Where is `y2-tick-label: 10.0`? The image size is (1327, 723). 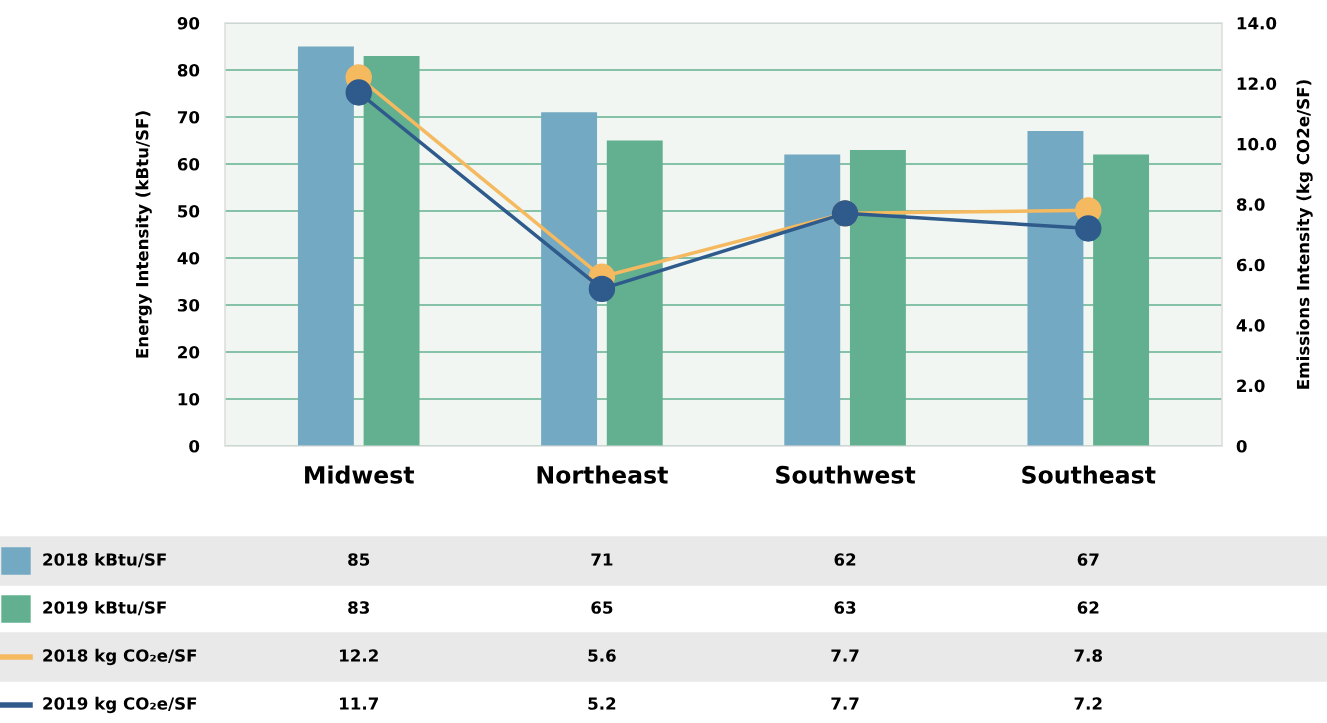
y2-tick-label: 10.0 is located at coordinates (1257, 144).